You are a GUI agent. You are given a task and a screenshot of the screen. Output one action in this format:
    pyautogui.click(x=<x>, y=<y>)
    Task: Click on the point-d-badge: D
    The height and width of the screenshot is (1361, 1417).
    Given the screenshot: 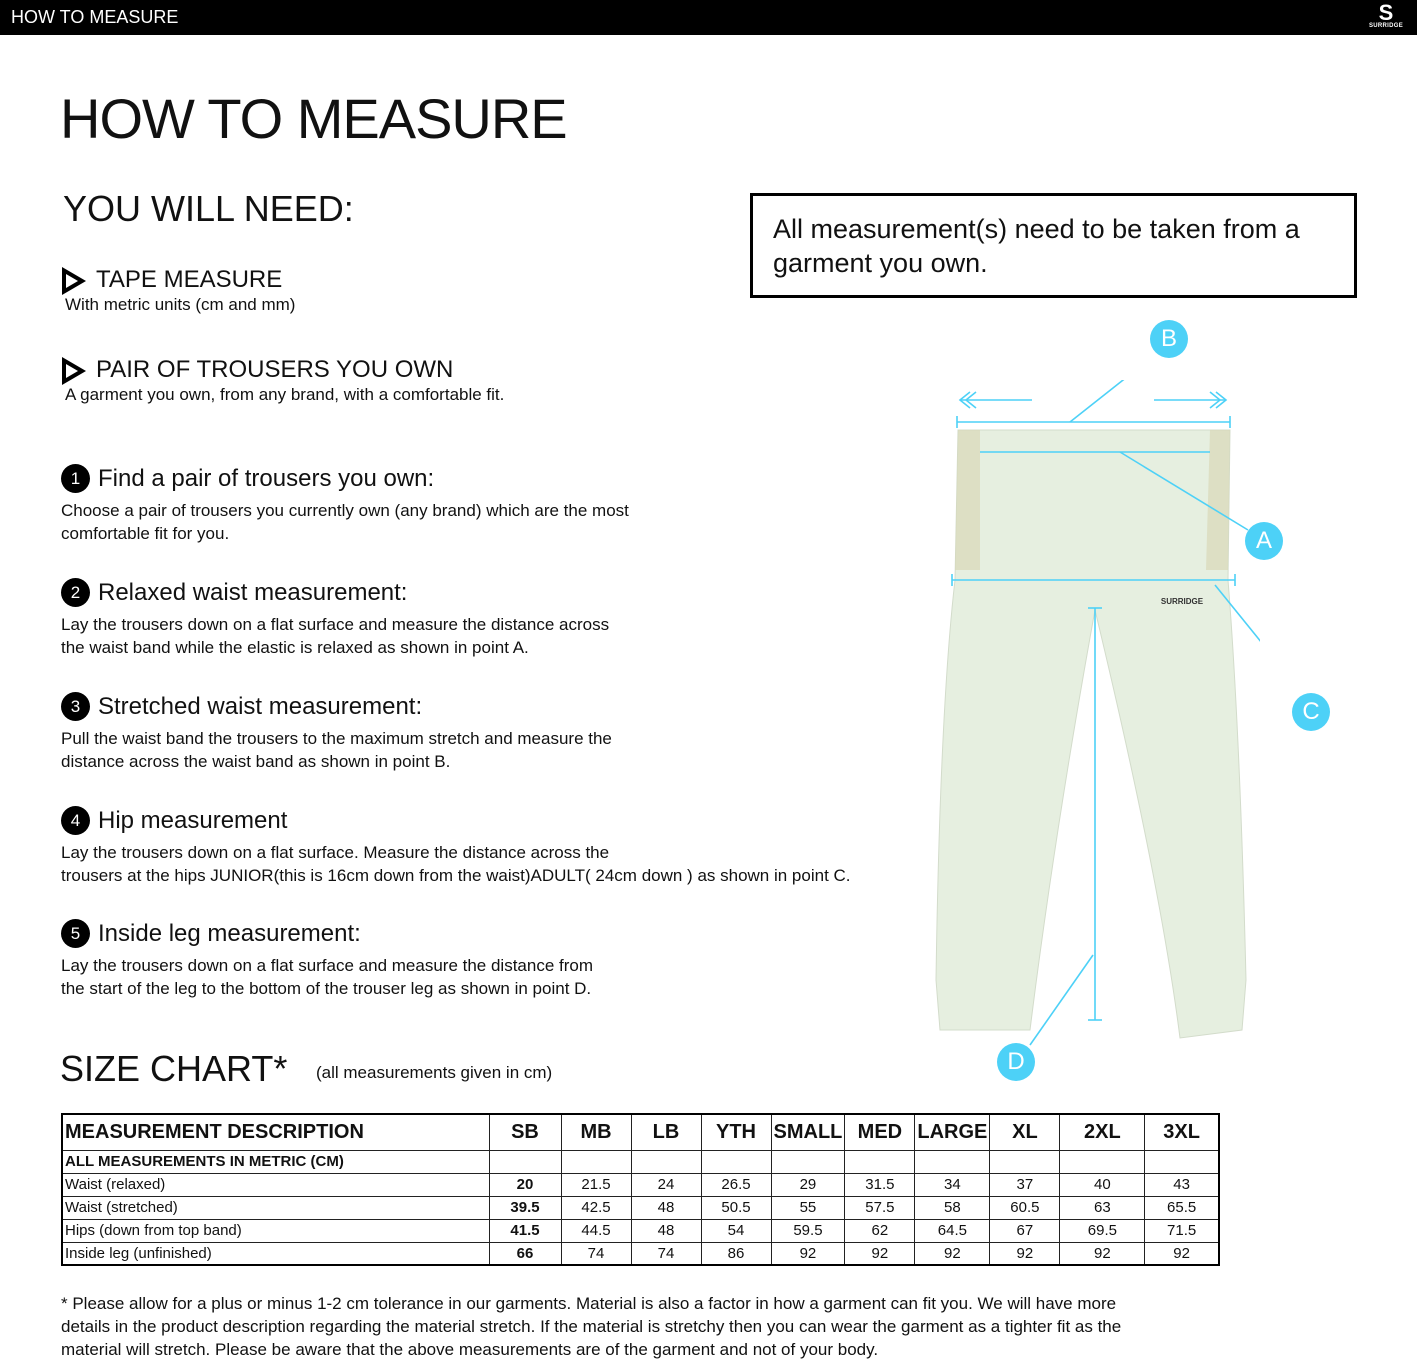 What is the action you would take?
    pyautogui.click(x=1016, y=1062)
    